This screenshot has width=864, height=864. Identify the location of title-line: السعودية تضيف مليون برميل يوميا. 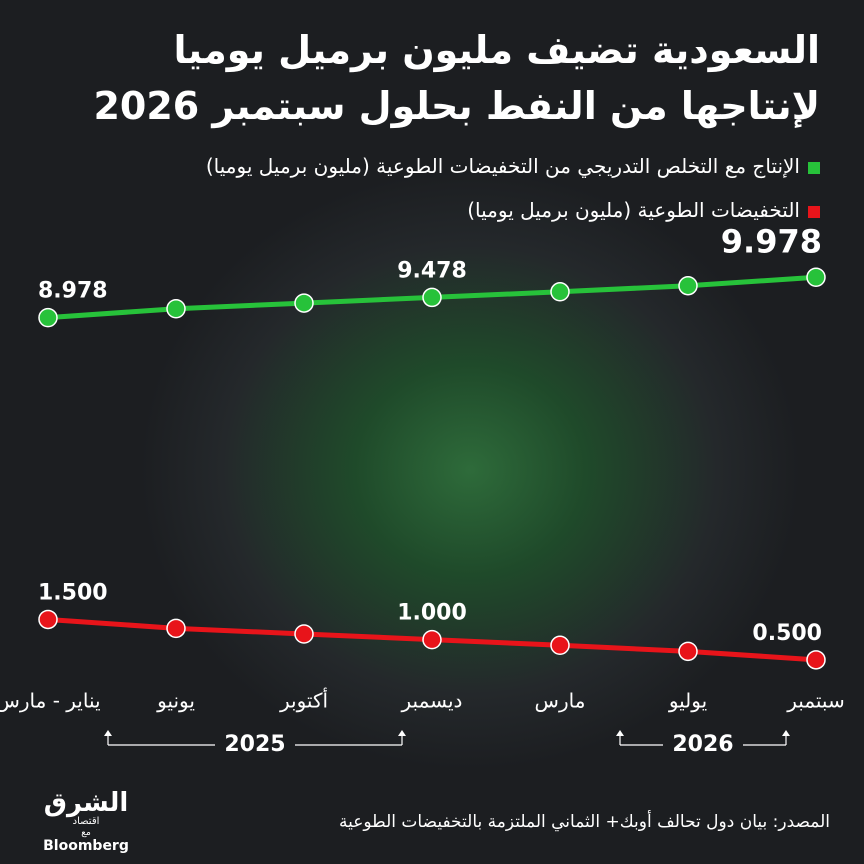
(496, 50).